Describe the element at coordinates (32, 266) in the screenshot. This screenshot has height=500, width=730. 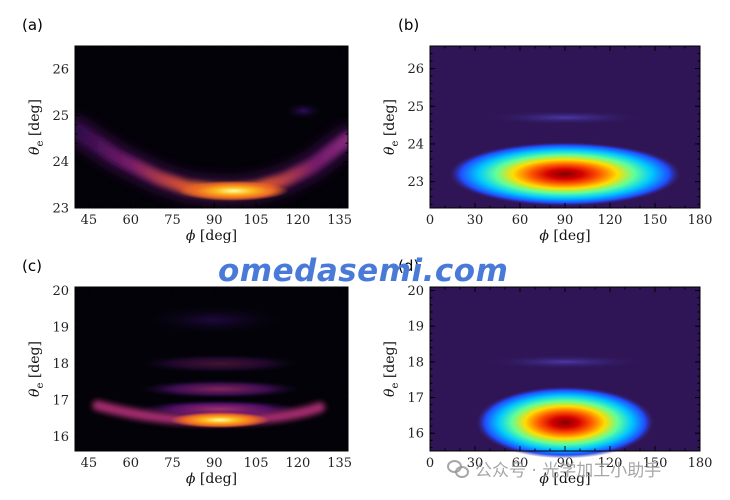
I see `panel-label: (c)` at that location.